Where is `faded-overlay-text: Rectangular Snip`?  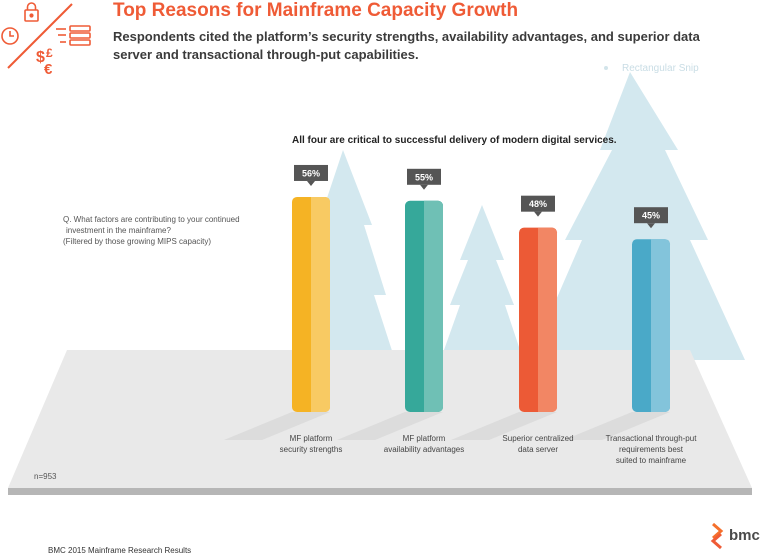 faded-overlay-text: Rectangular Snip is located at coordinates (660, 68).